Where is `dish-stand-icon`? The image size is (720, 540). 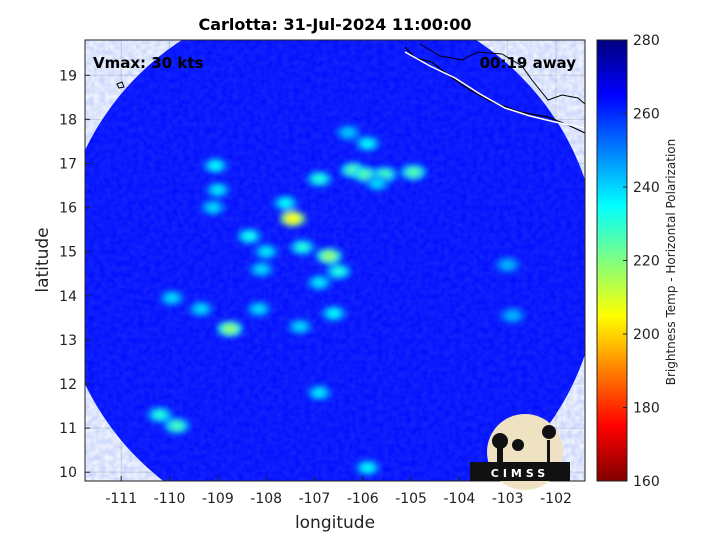
dish-stand-icon is located at coordinates (500, 454).